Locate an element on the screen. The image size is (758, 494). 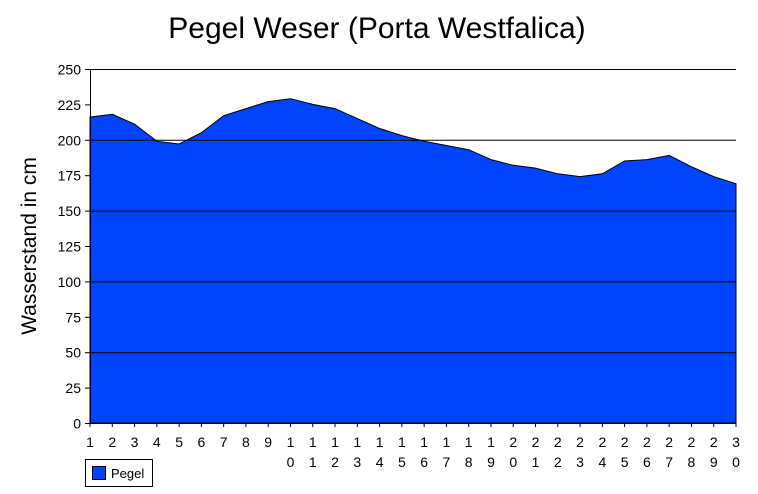
legend: Pegel is located at coordinates (119, 473).